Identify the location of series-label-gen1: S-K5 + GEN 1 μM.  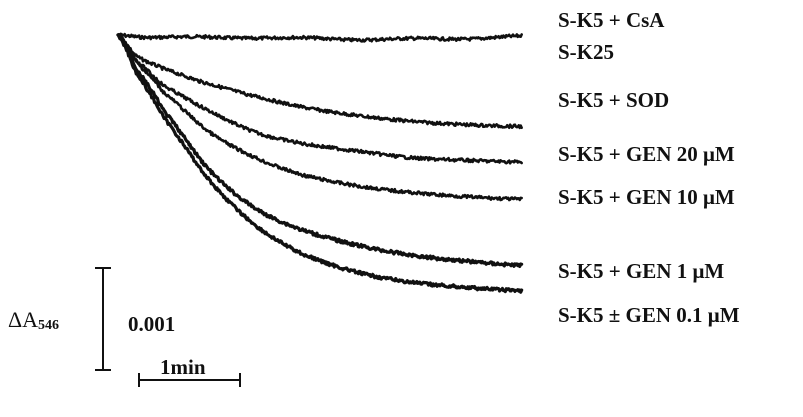
(641, 271).